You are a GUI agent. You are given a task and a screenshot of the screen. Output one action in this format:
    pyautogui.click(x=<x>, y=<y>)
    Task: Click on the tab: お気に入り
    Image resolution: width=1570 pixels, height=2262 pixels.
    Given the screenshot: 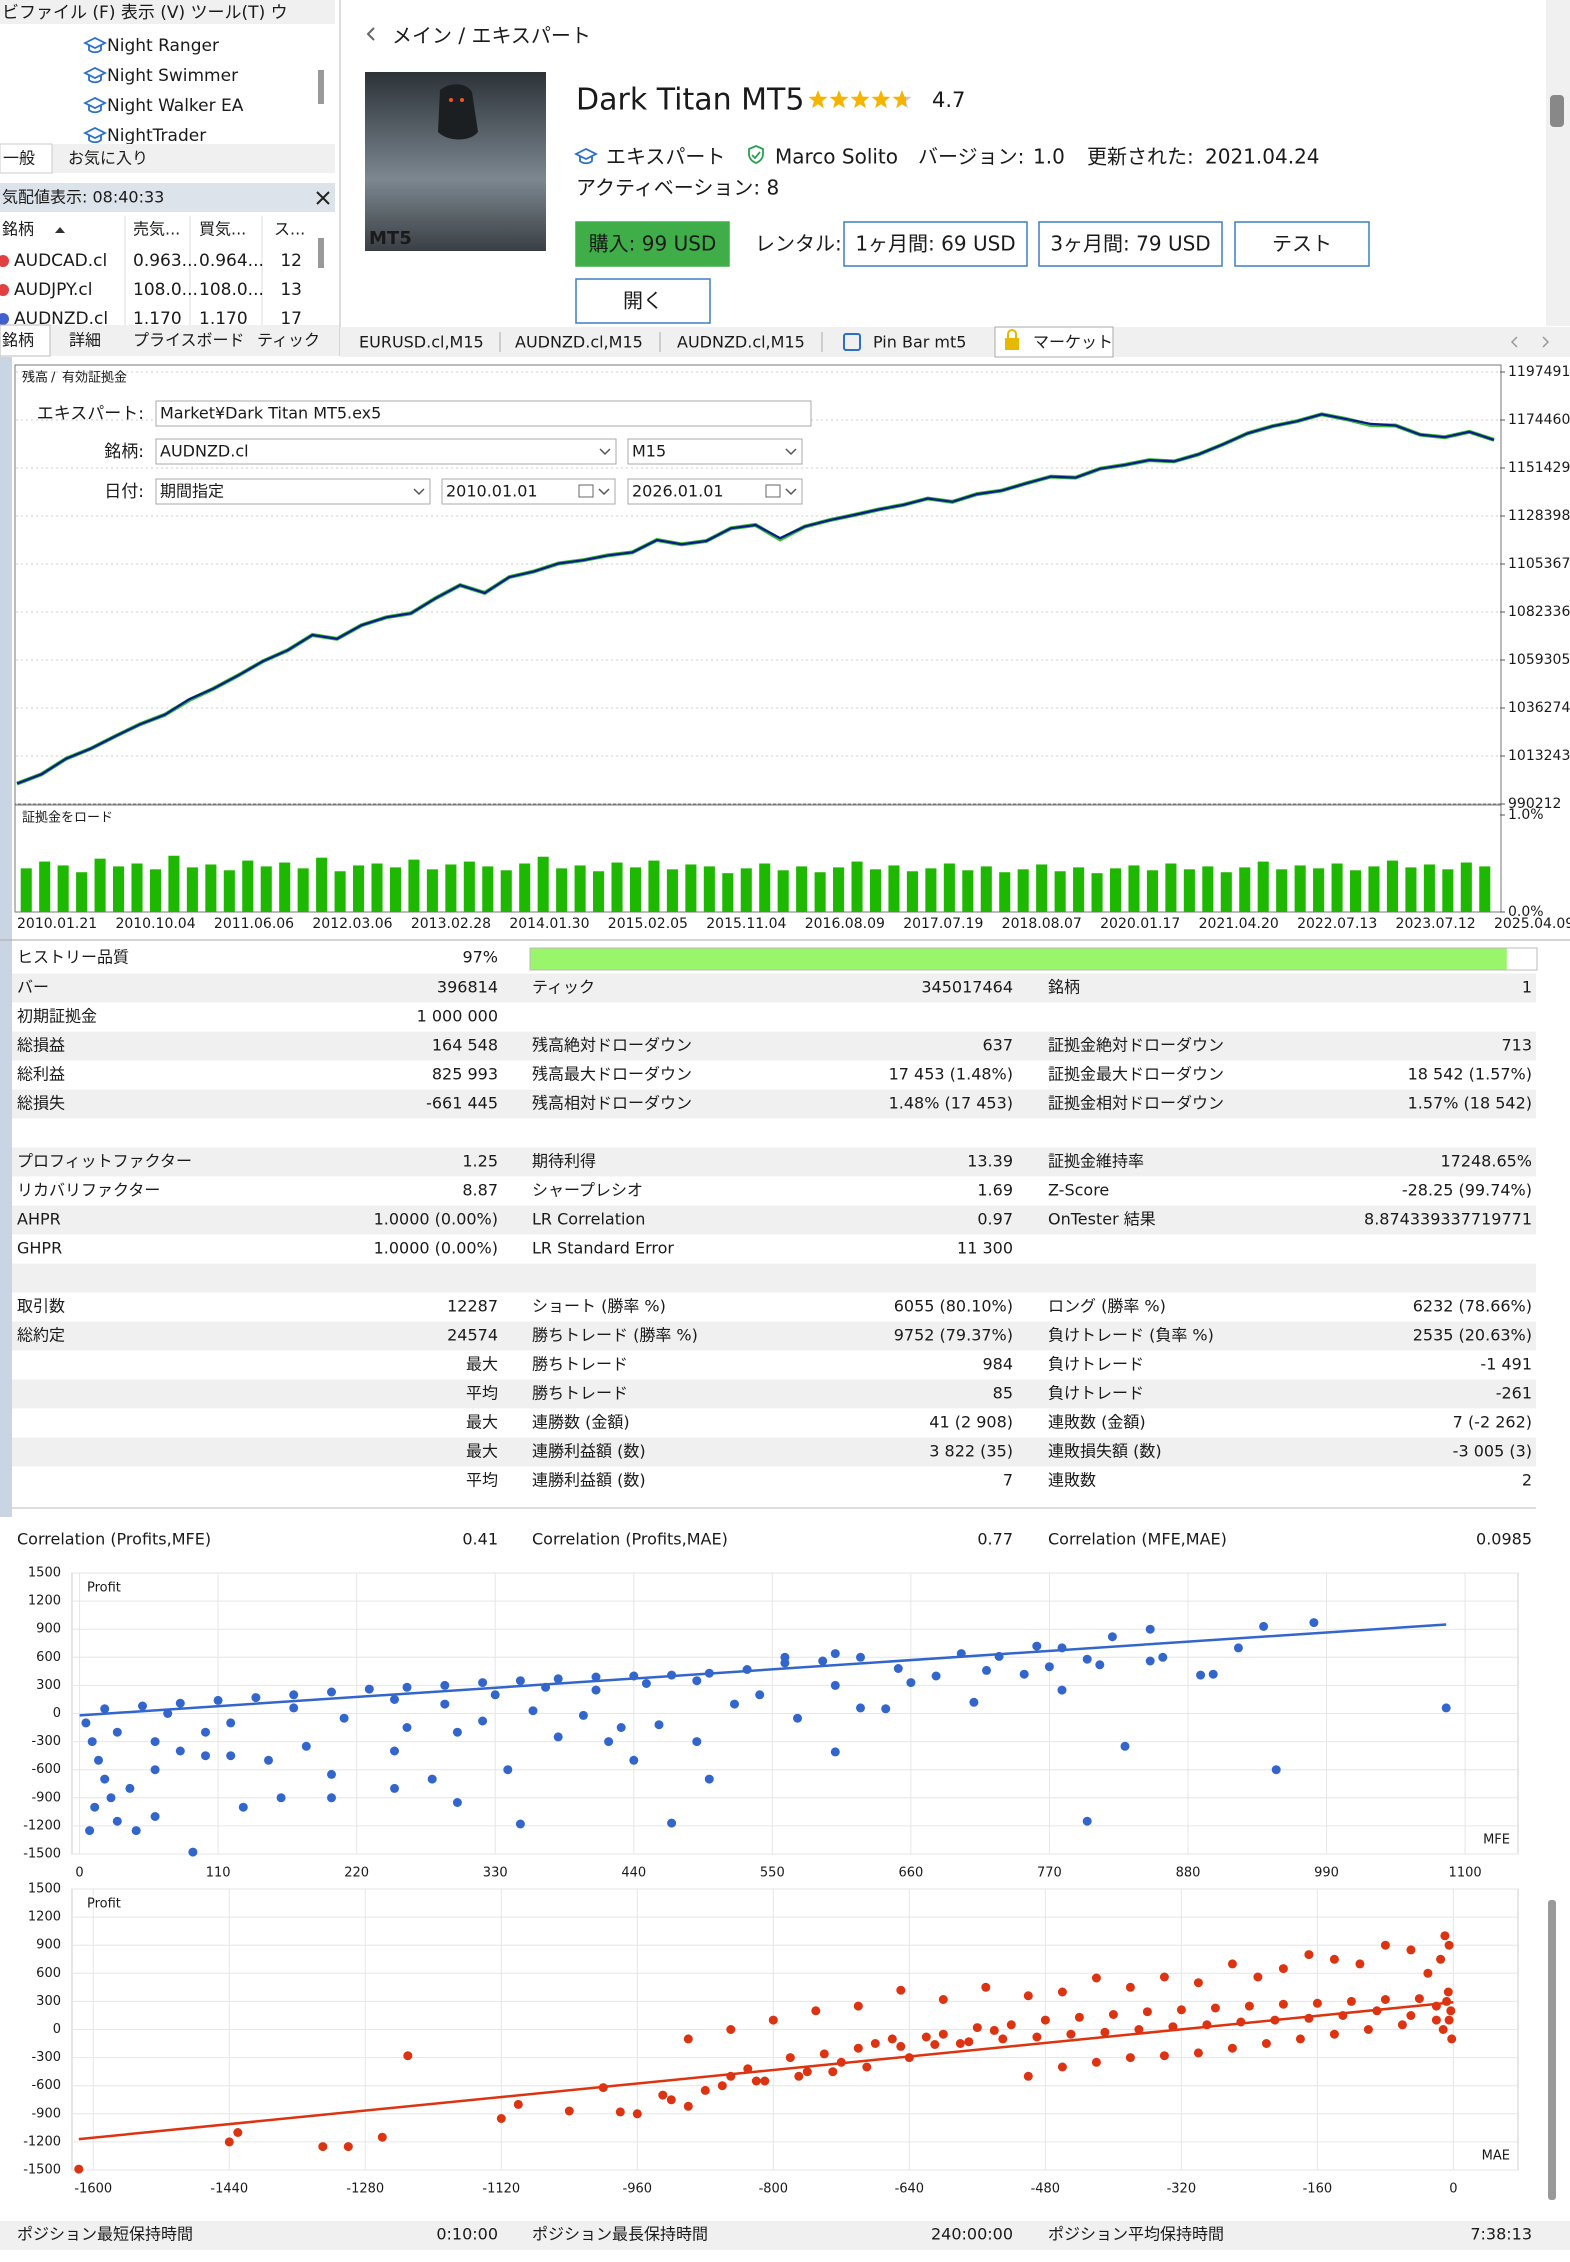 What is the action you would take?
    pyautogui.click(x=108, y=158)
    